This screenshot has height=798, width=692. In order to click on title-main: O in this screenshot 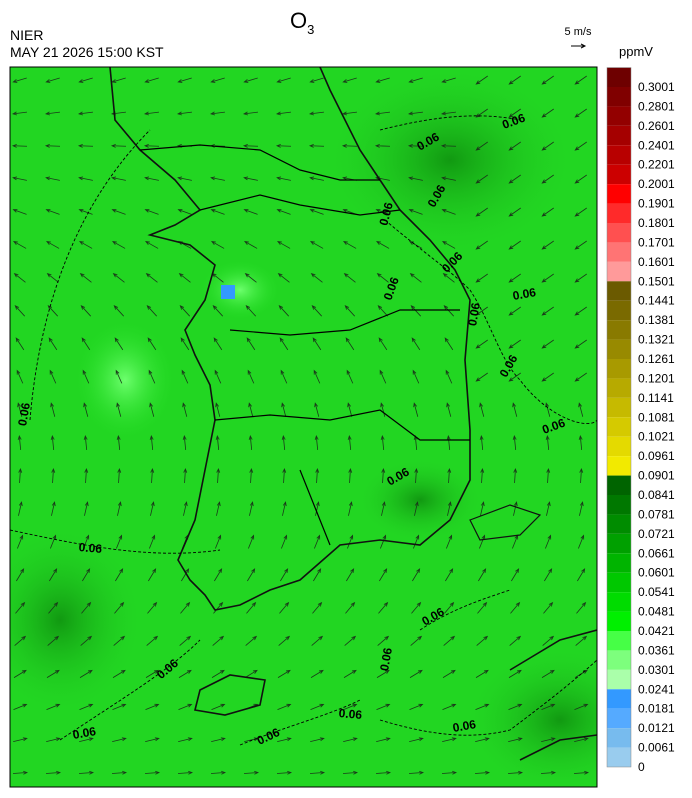, I will do `click(298, 20)`.